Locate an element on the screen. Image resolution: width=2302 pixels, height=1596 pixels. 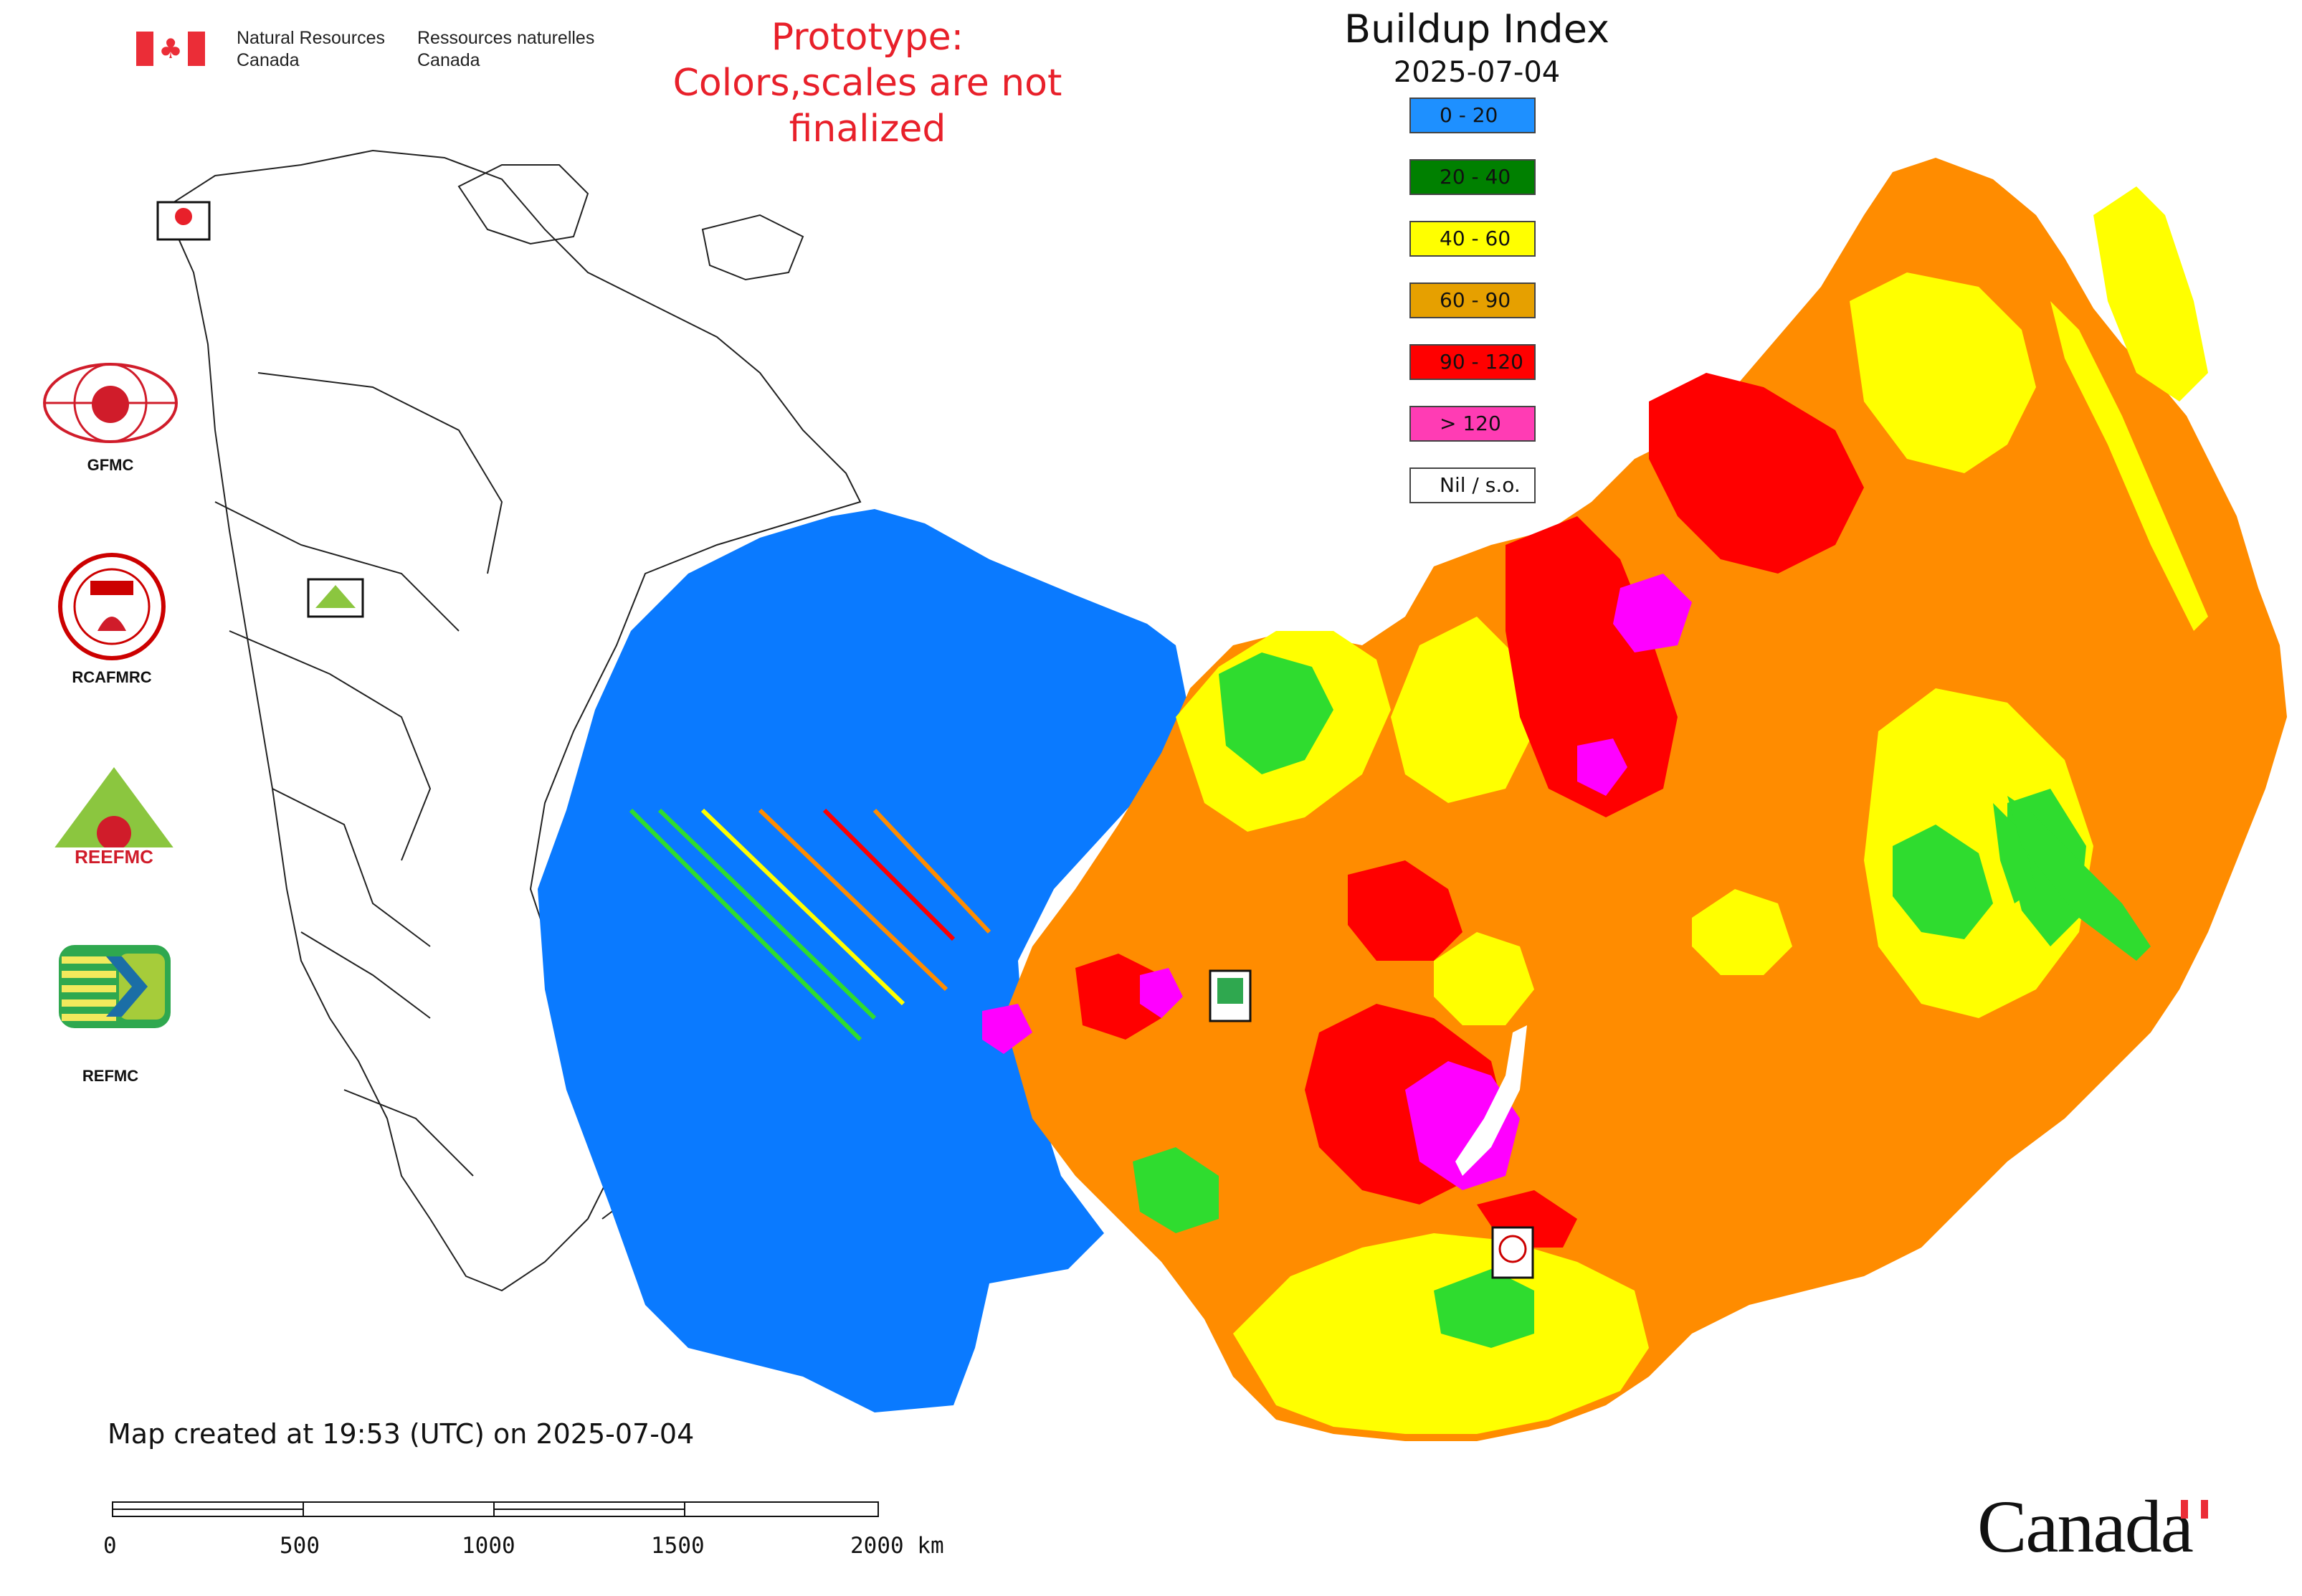
rcafmrc-logo-icon is located at coordinates (112, 606).